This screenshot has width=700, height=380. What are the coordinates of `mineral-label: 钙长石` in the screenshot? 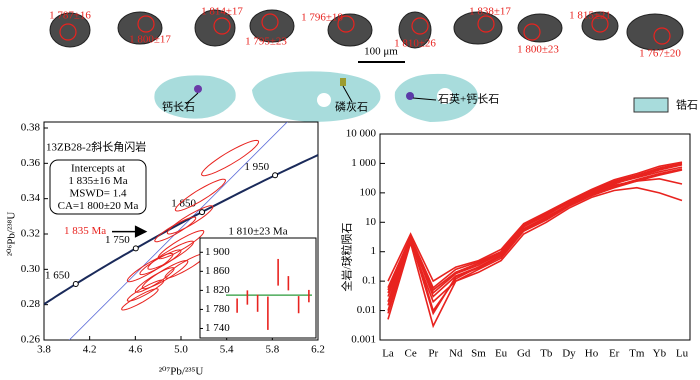 It's located at (178, 107).